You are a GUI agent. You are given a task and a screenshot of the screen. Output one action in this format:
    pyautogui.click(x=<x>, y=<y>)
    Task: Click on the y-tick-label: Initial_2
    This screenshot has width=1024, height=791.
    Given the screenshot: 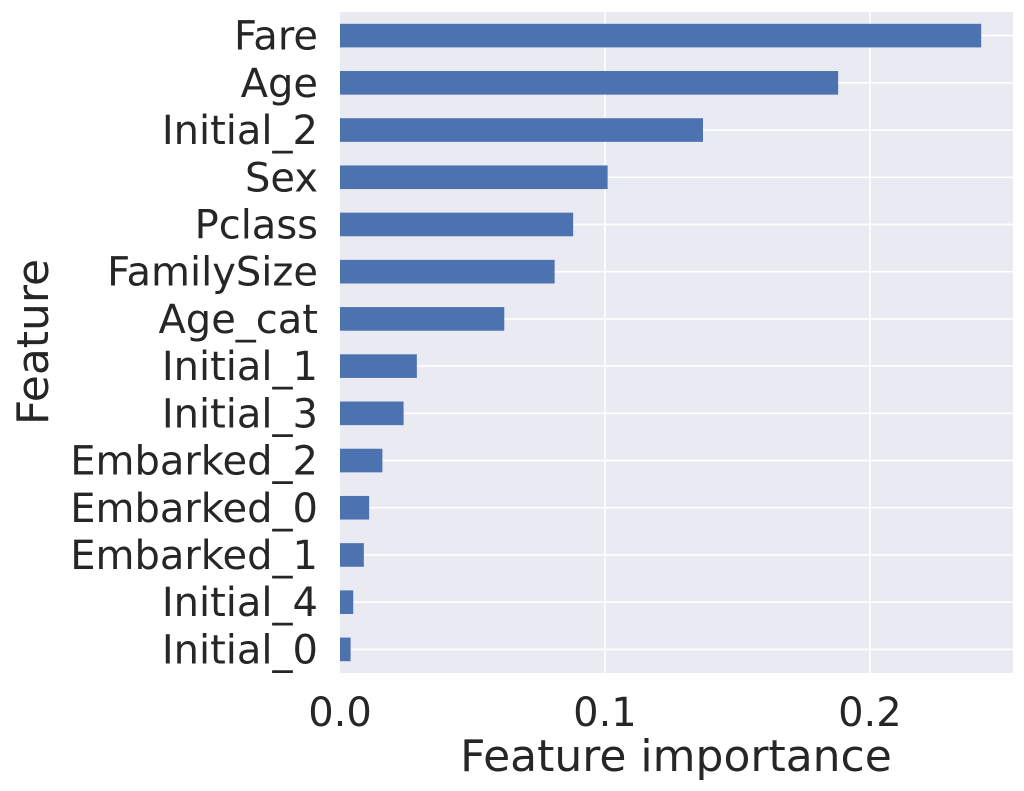 What is the action you would take?
    pyautogui.click(x=240, y=131)
    